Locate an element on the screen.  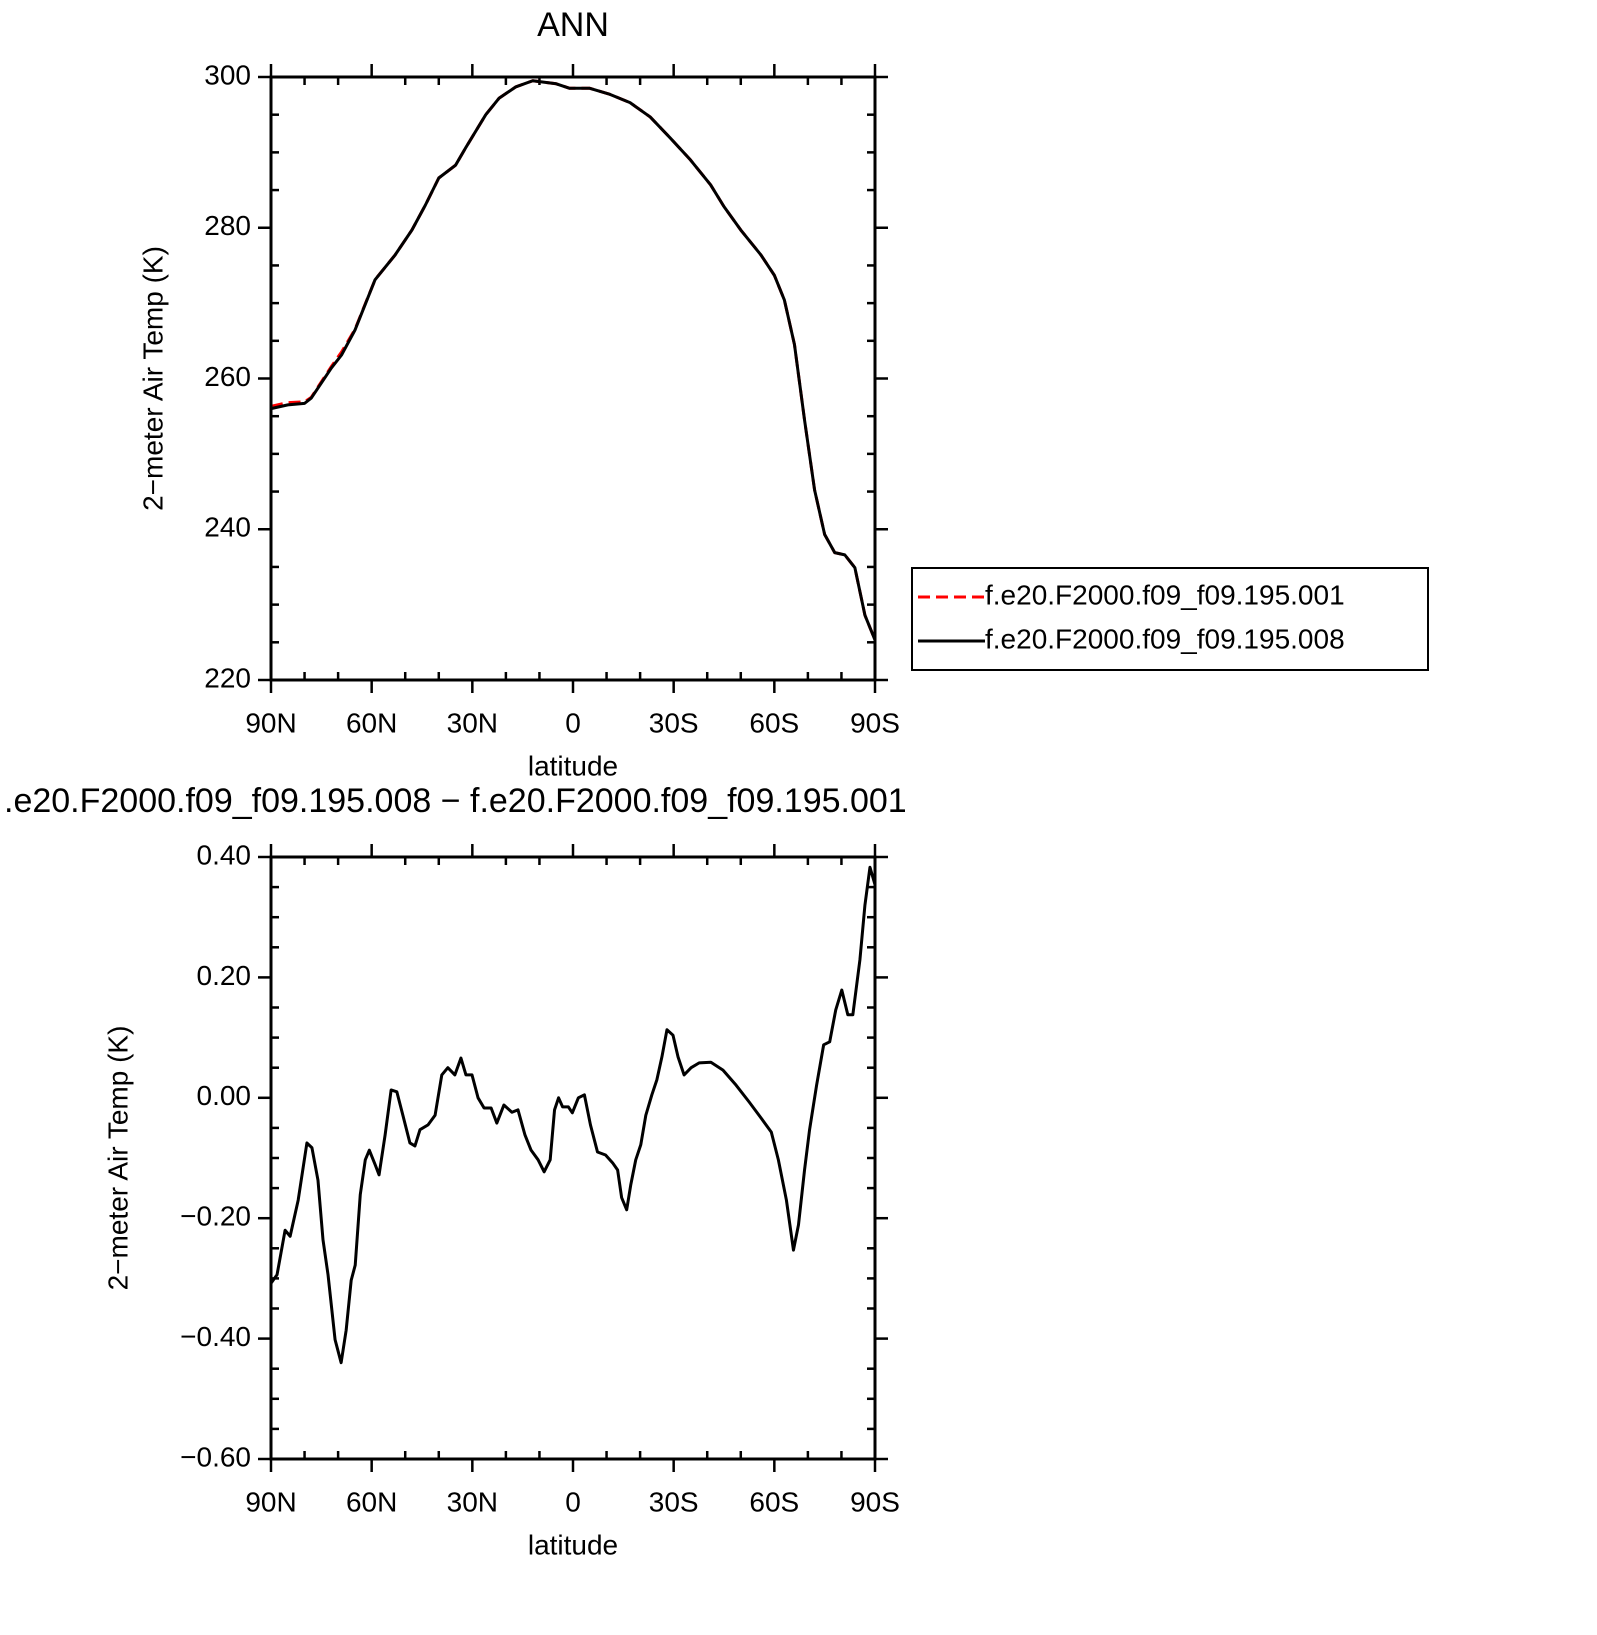
legend-label: f.e20.F2000.f09_f09.195.001 is located at coordinates (1165, 594).